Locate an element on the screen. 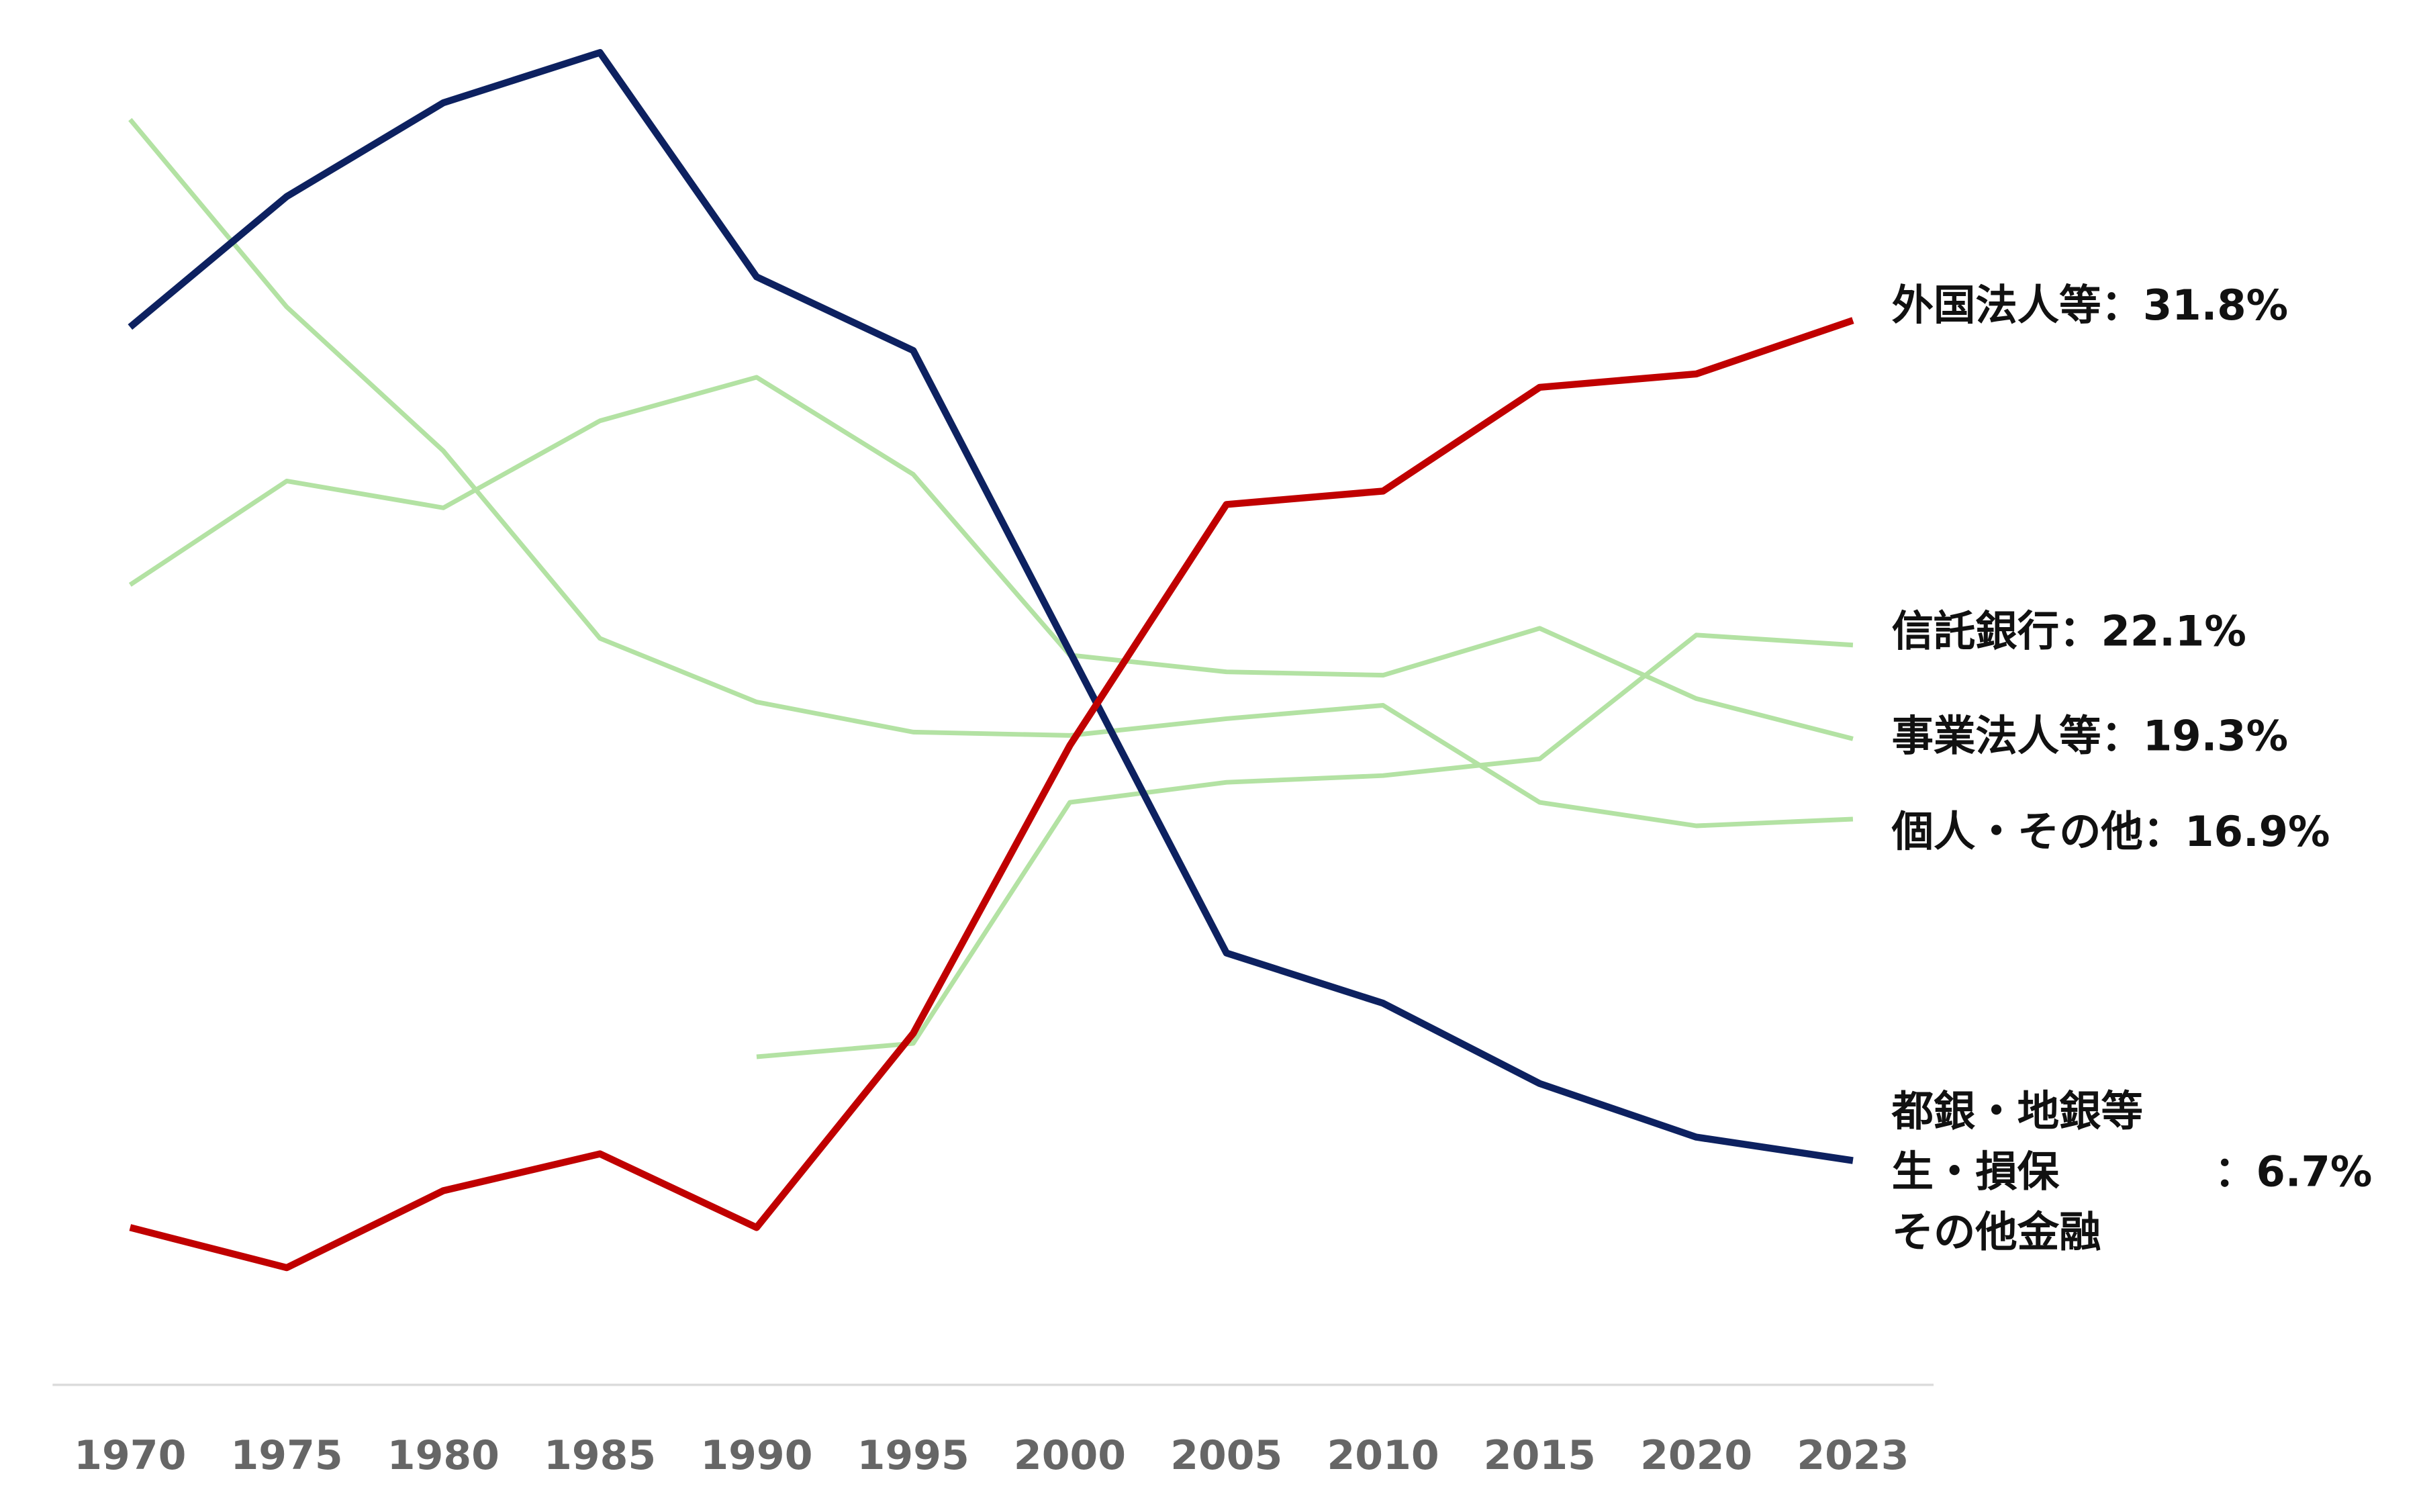 This screenshot has height=1512, width=2425. x-tick-label: 2010 is located at coordinates (1383, 1455).